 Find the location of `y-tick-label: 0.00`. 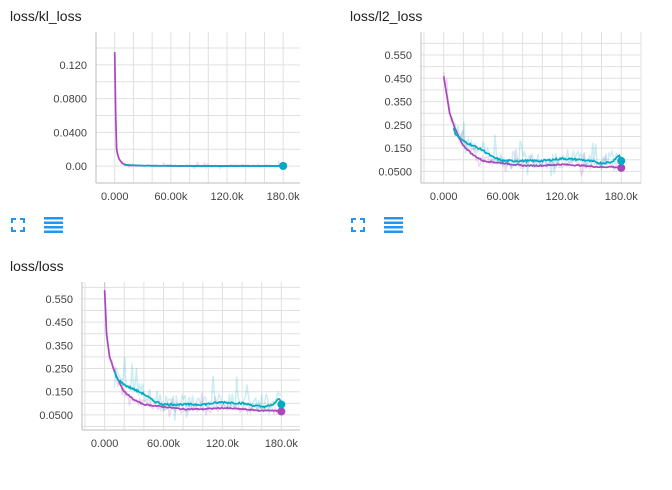

y-tick-label: 0.00 is located at coordinates (76, 167).